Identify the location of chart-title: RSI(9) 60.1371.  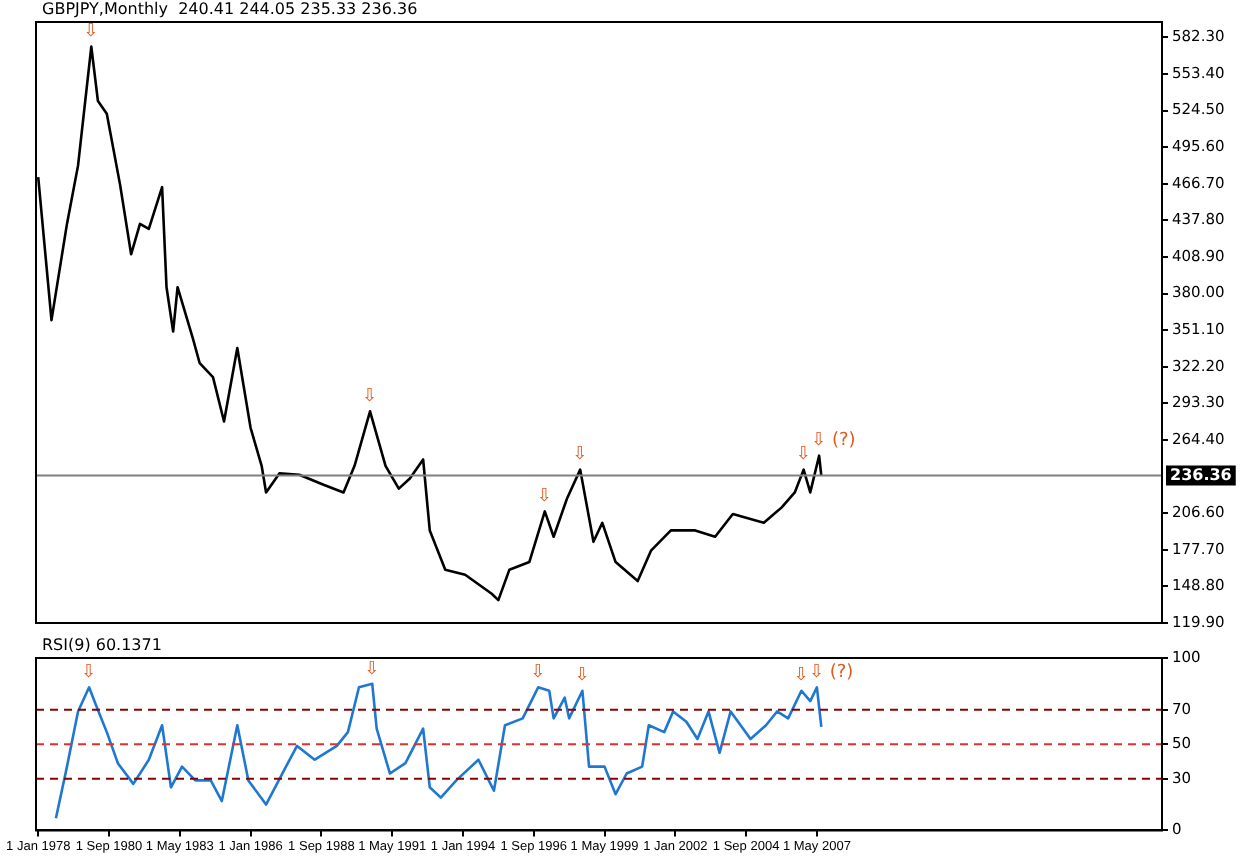
(102, 645).